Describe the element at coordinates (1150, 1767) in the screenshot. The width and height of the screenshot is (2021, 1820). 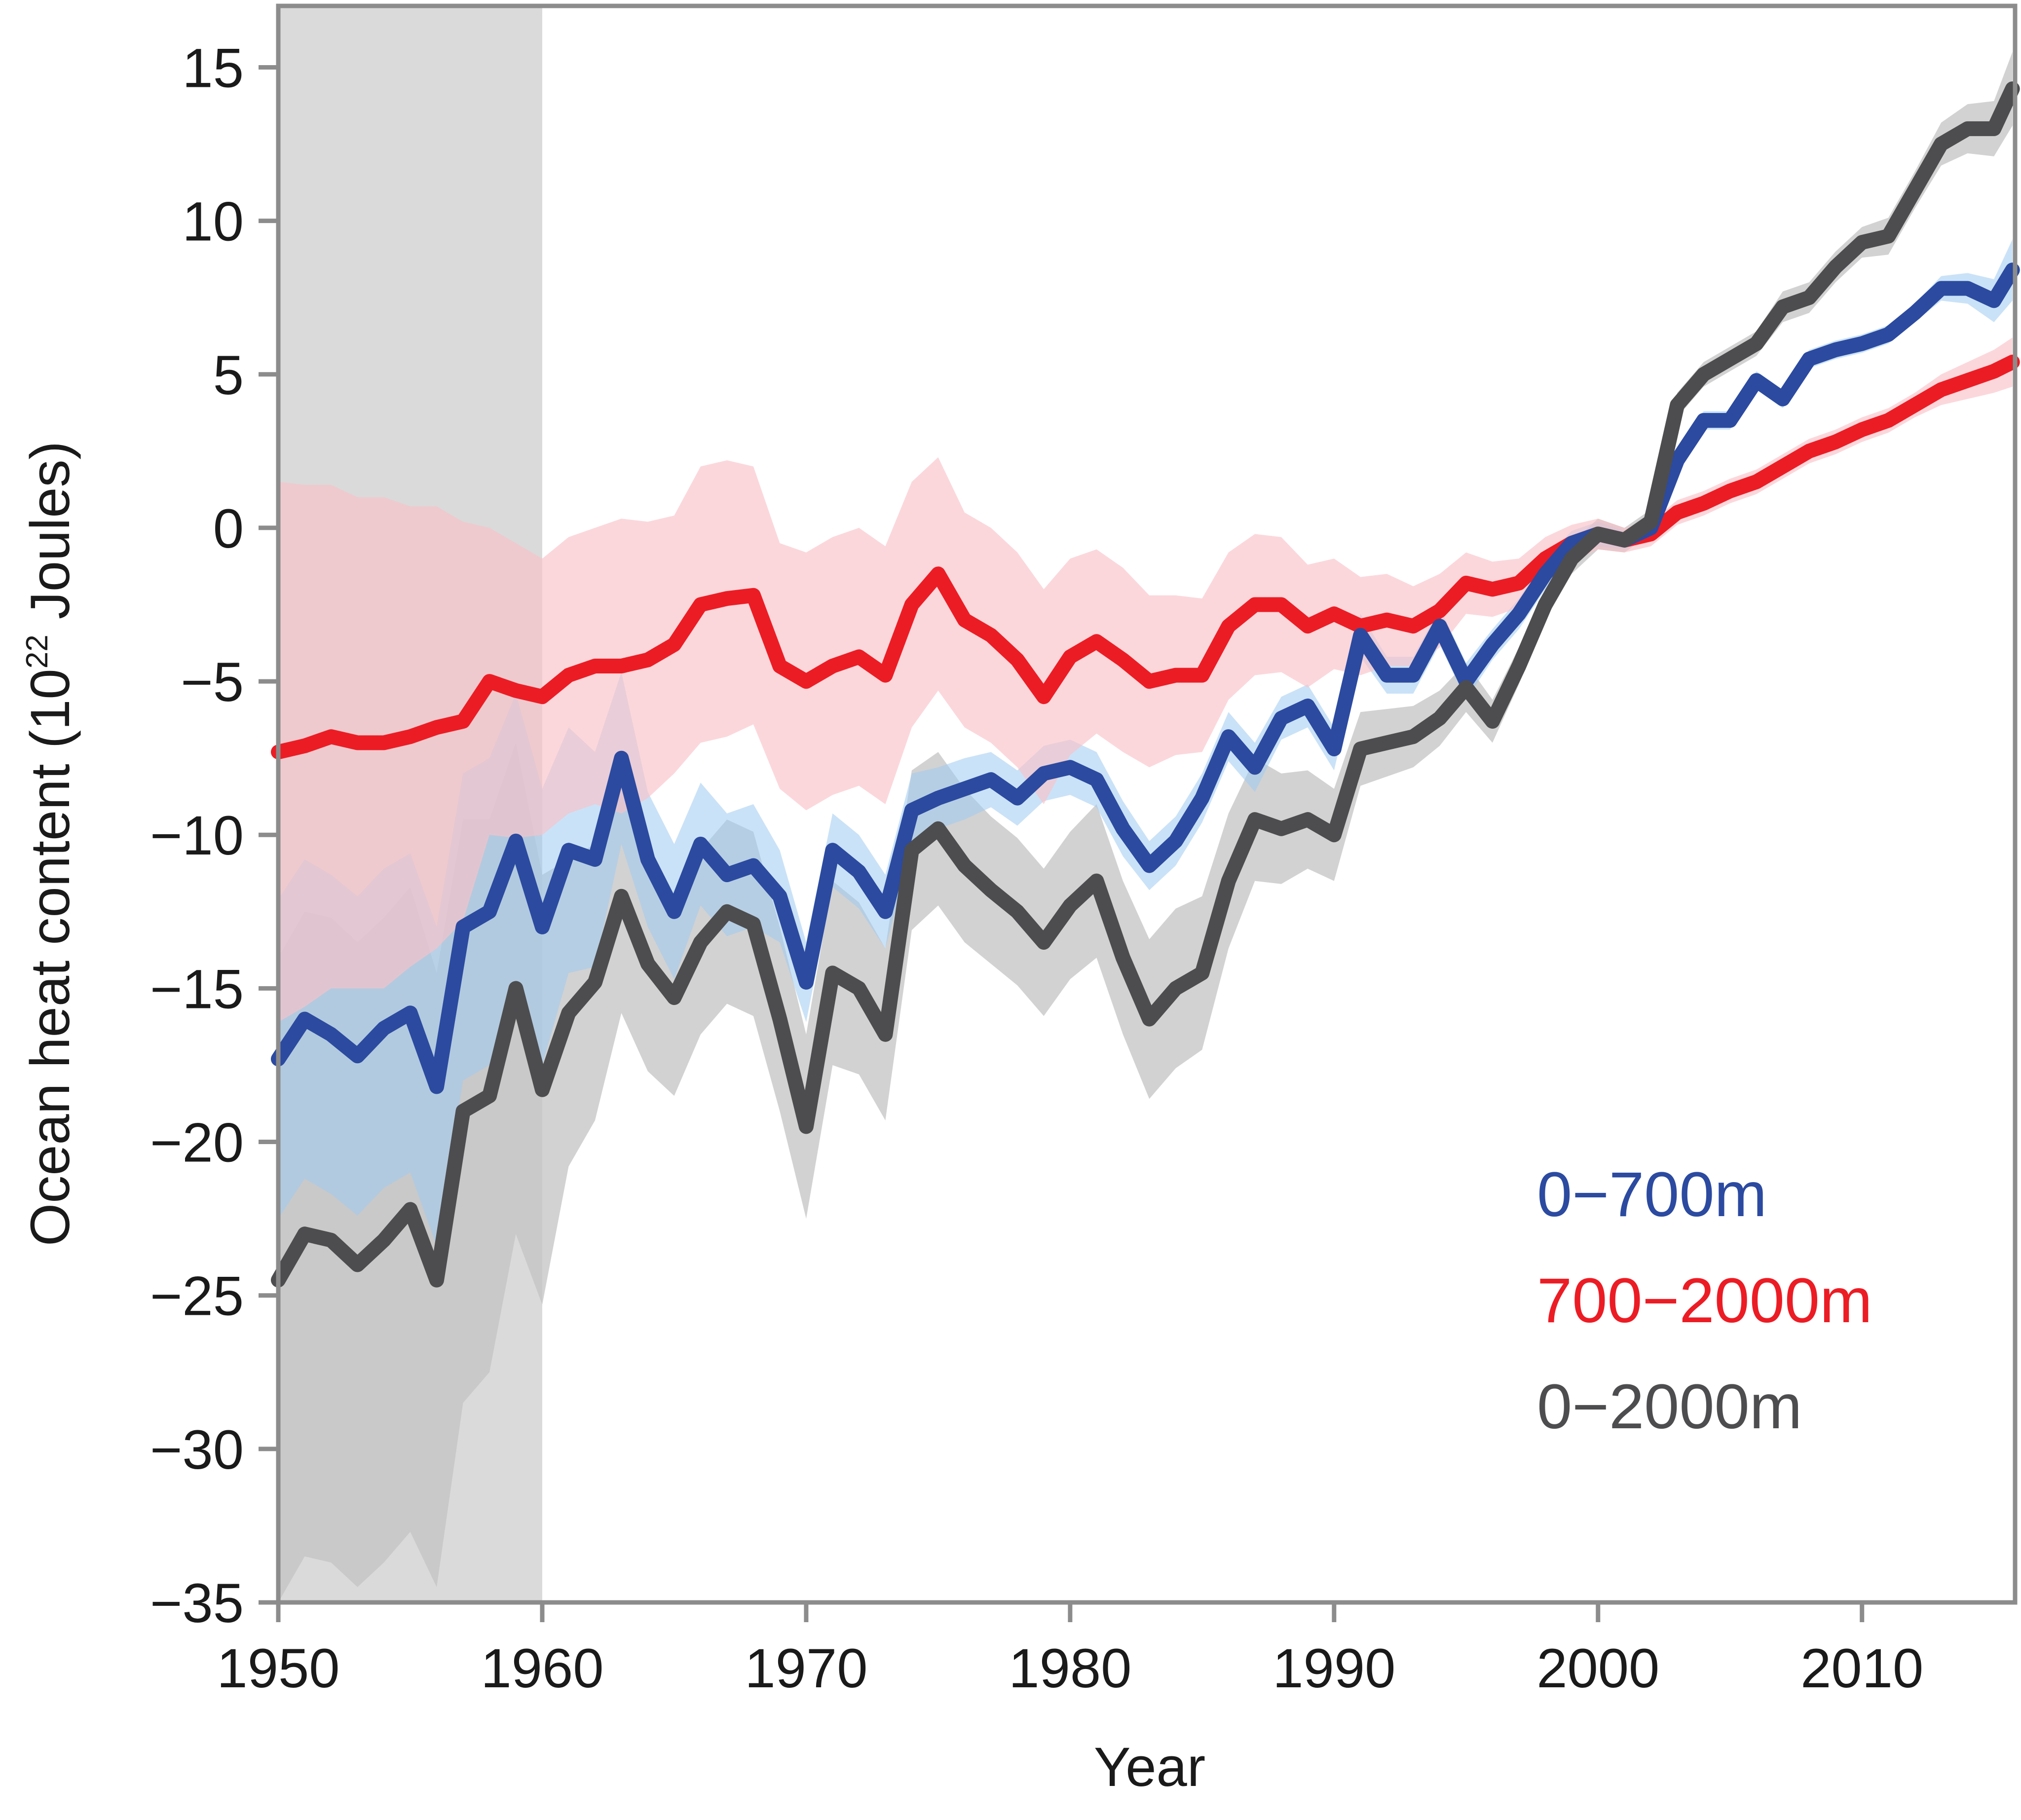
I see `x-axis-title: Year` at that location.